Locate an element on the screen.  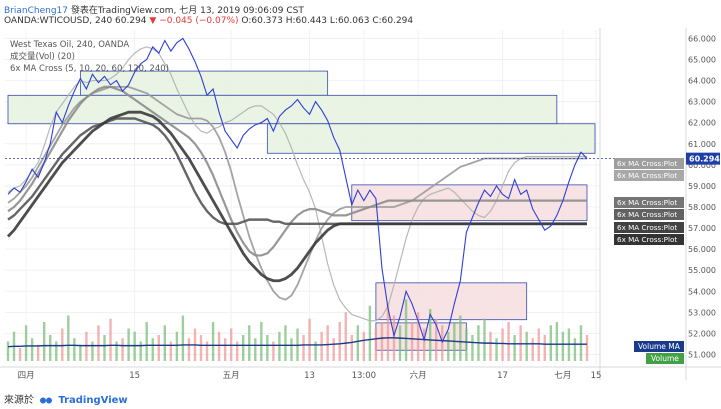
last-price: 60.294 is located at coordinates (131, 21).